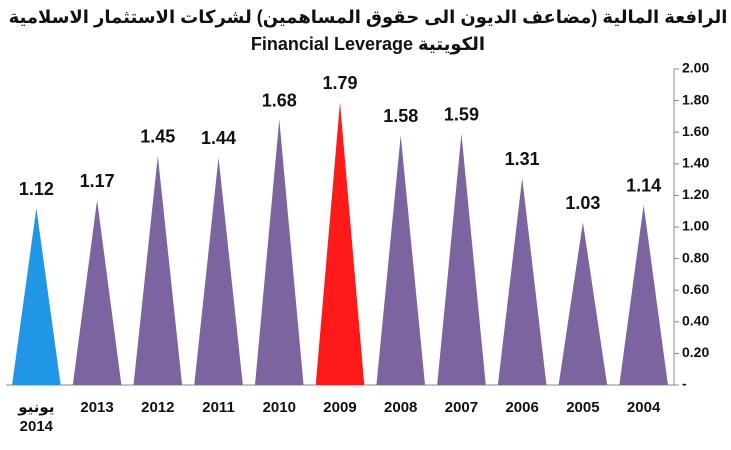 This screenshot has height=450, width=731. Describe the element at coordinates (522, 407) in the screenshot. I see `x-tick-label: 2006` at that location.